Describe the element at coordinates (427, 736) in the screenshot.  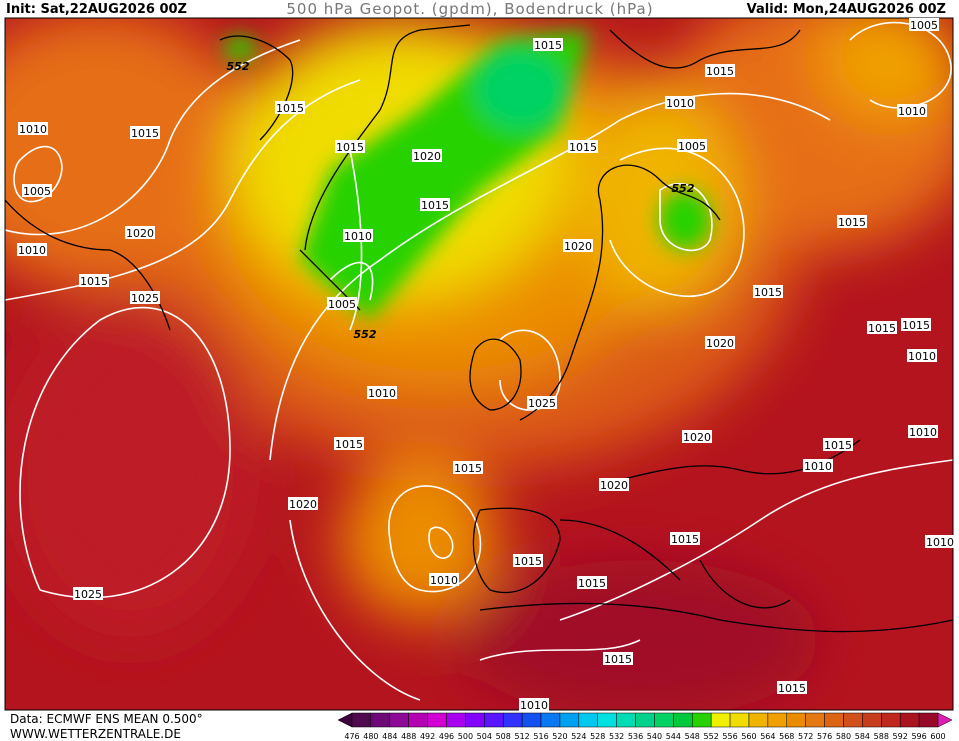
I see `colorbar-tick-label: 492` at that location.